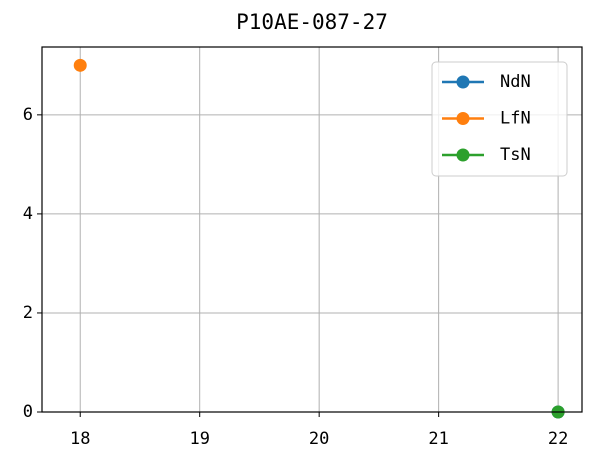  Describe the element at coordinates (515, 82) in the screenshot. I see `legend-label: NdN` at that location.